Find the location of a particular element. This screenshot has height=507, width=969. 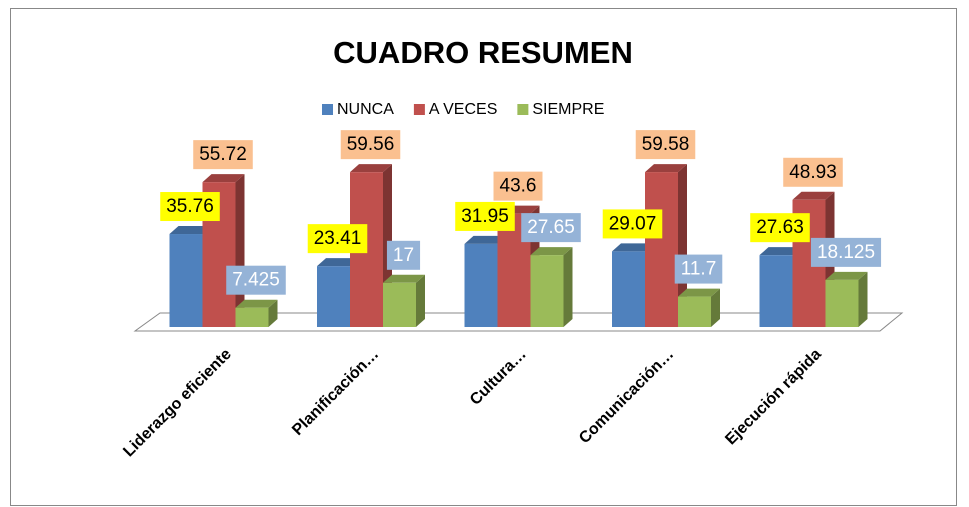

data-label-text: 59.56 is located at coordinates (371, 144).